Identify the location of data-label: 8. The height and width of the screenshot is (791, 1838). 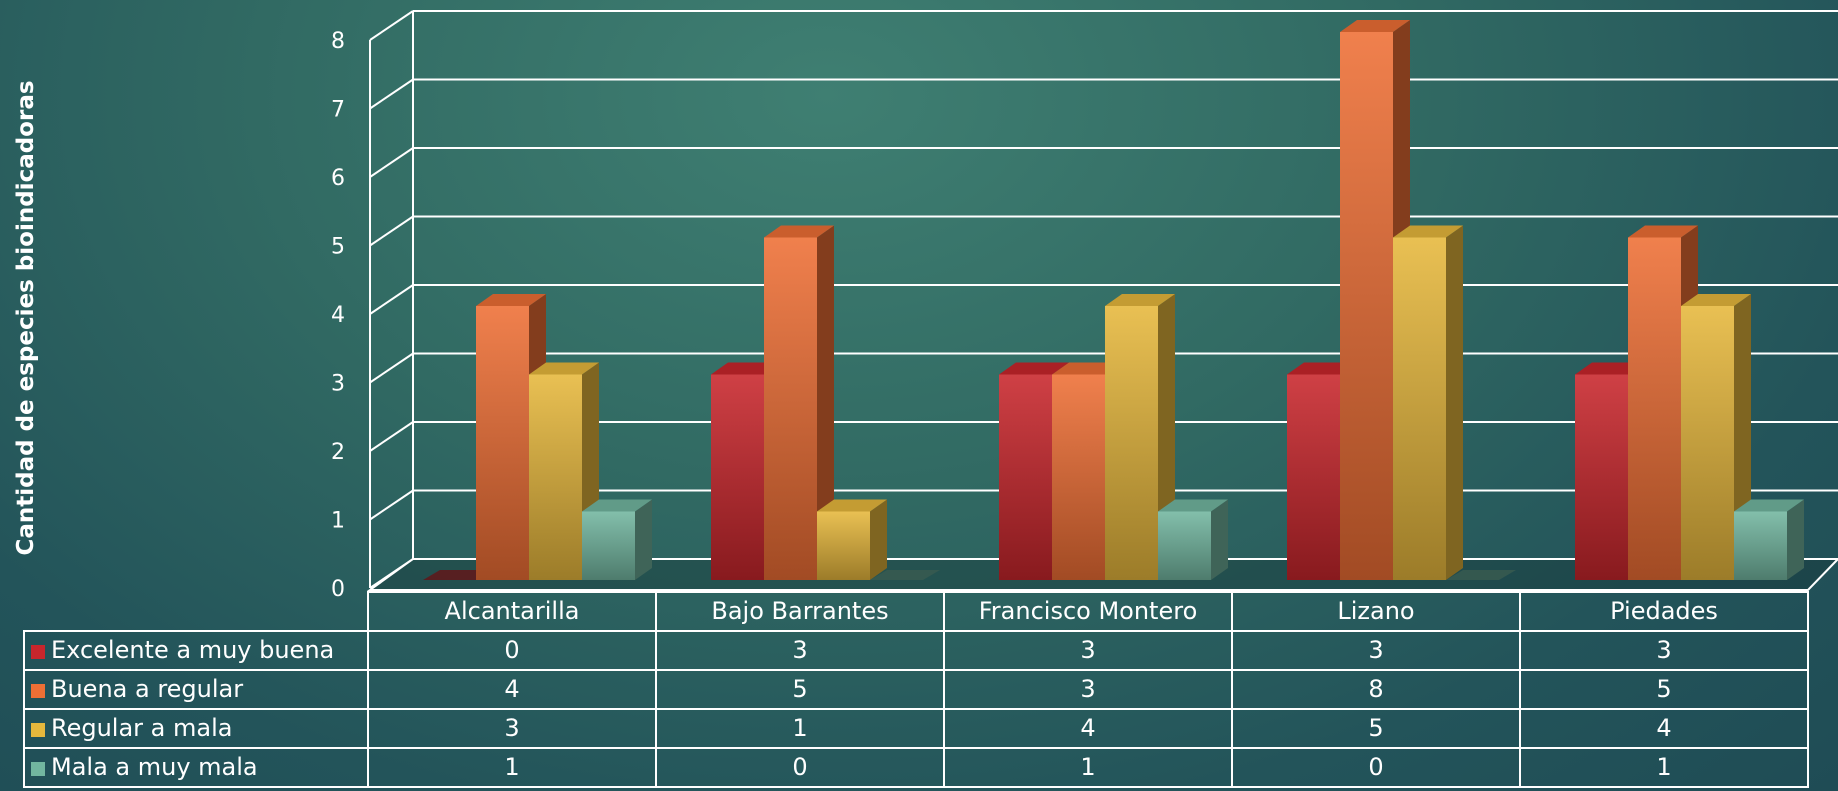
(1376, 689).